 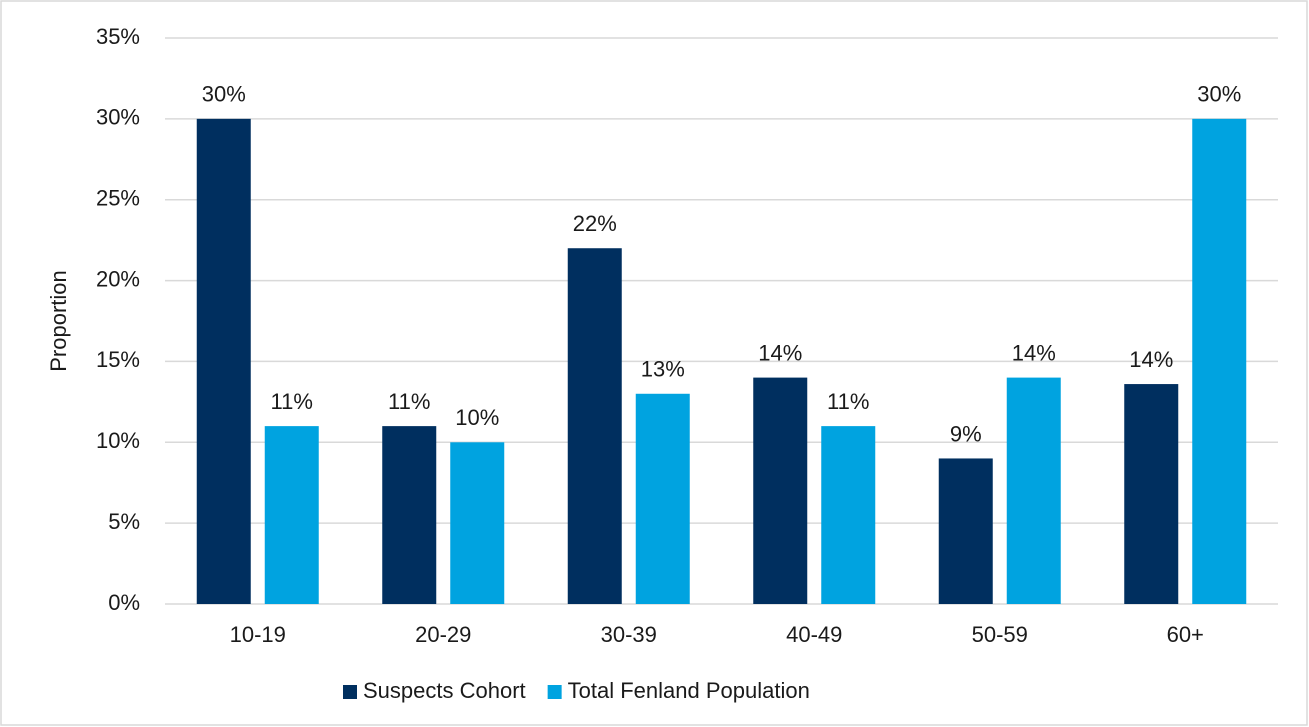 I want to click on y-tick-label: 25%, so click(x=118, y=198).